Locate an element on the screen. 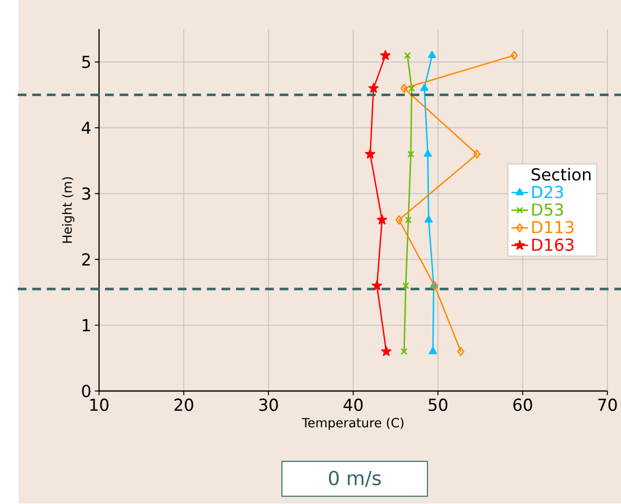 Image resolution: width=621 pixels, height=504 pixels. y-tick-label: 0 is located at coordinates (86, 391).